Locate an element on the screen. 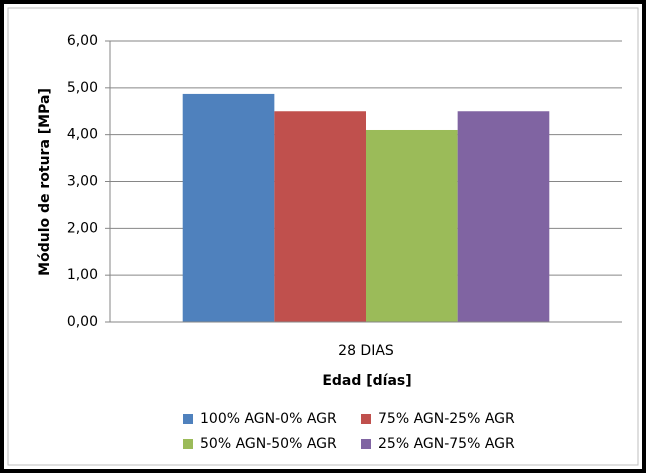 The height and width of the screenshot is (473, 646). y-tick-label: 1,00 is located at coordinates (82, 275).